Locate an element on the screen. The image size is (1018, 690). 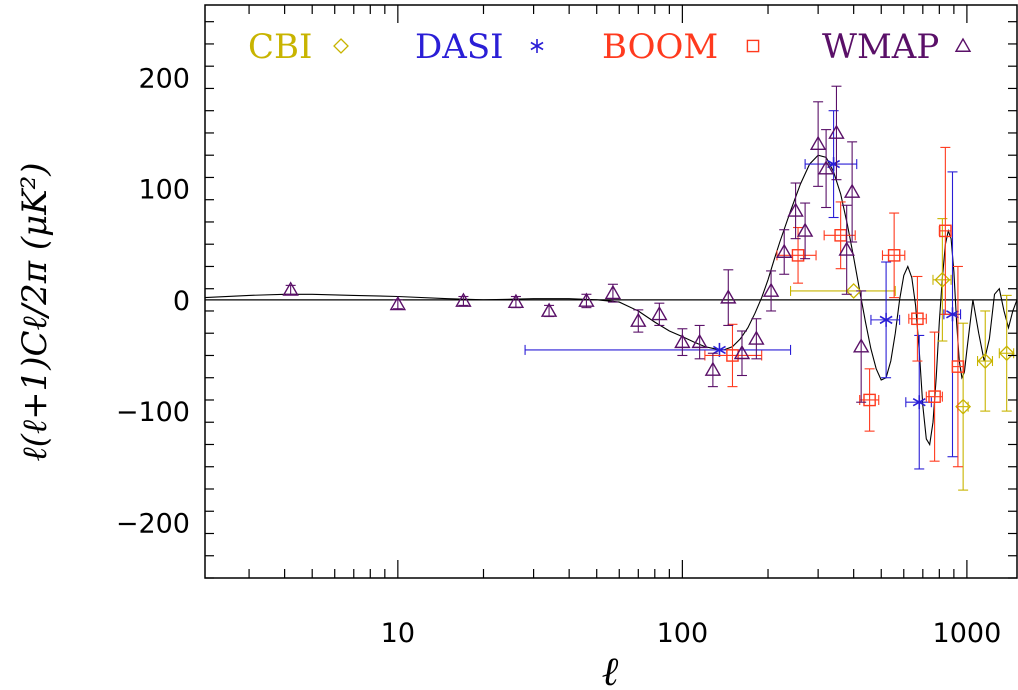
x-tick-label: 10 is located at coordinates (398, 633).